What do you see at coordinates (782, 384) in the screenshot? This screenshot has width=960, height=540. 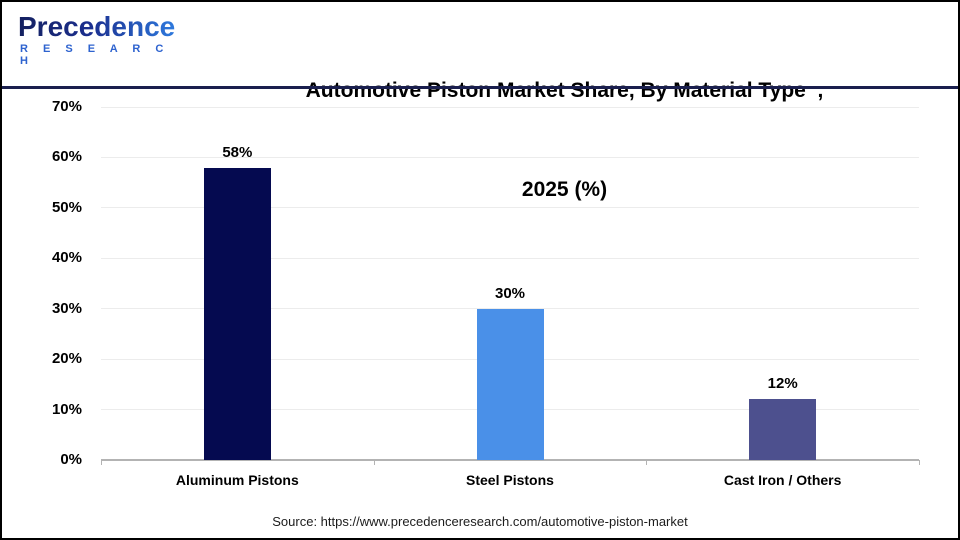 I see `bar-value-label: 12%` at bounding box center [782, 384].